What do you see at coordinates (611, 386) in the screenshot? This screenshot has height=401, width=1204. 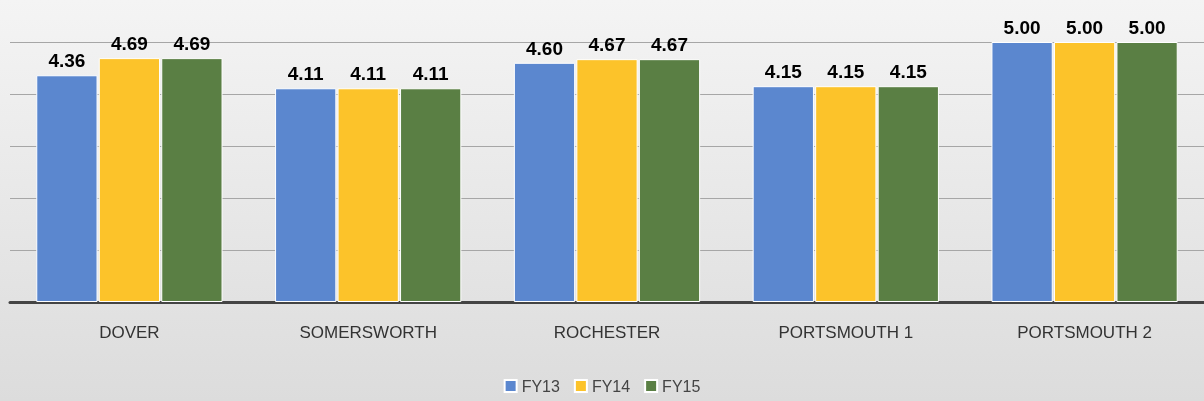 I see `legend-label: FY14` at bounding box center [611, 386].